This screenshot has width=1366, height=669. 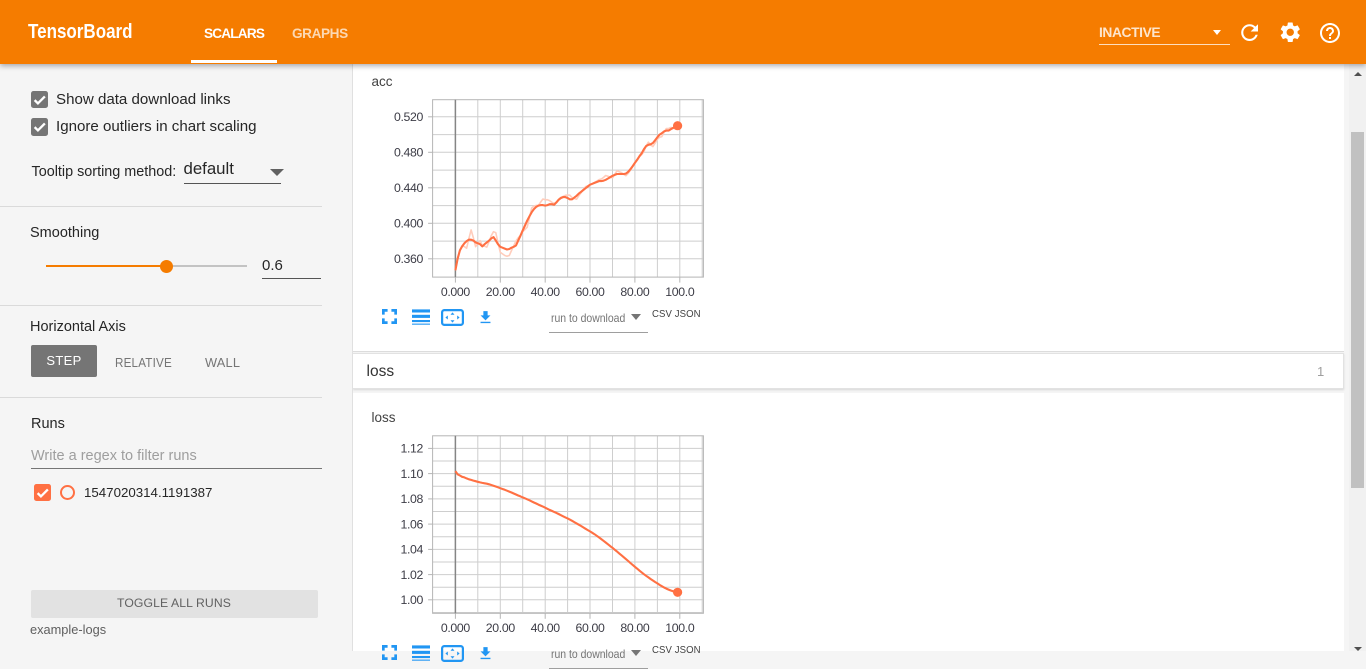 I want to click on svg-text: 1.08, so click(x=411, y=499).